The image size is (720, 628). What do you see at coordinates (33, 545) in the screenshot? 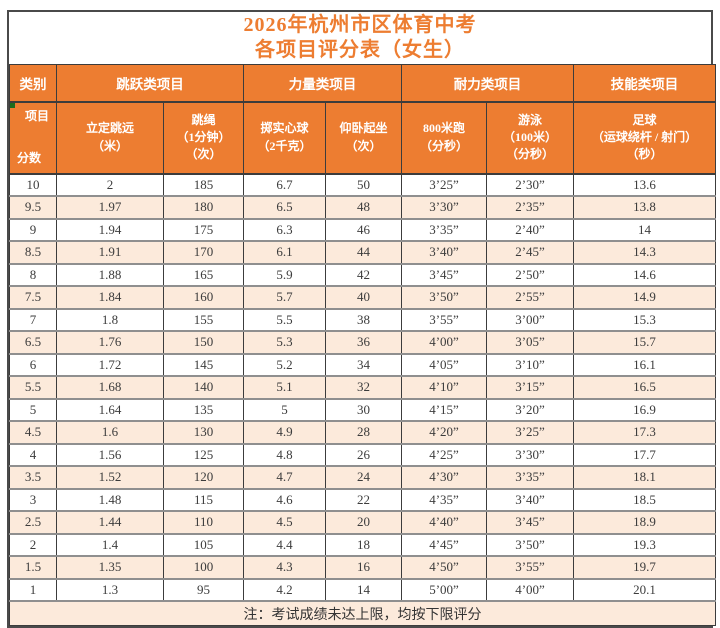
I see `score-cell: 2` at bounding box center [33, 545].